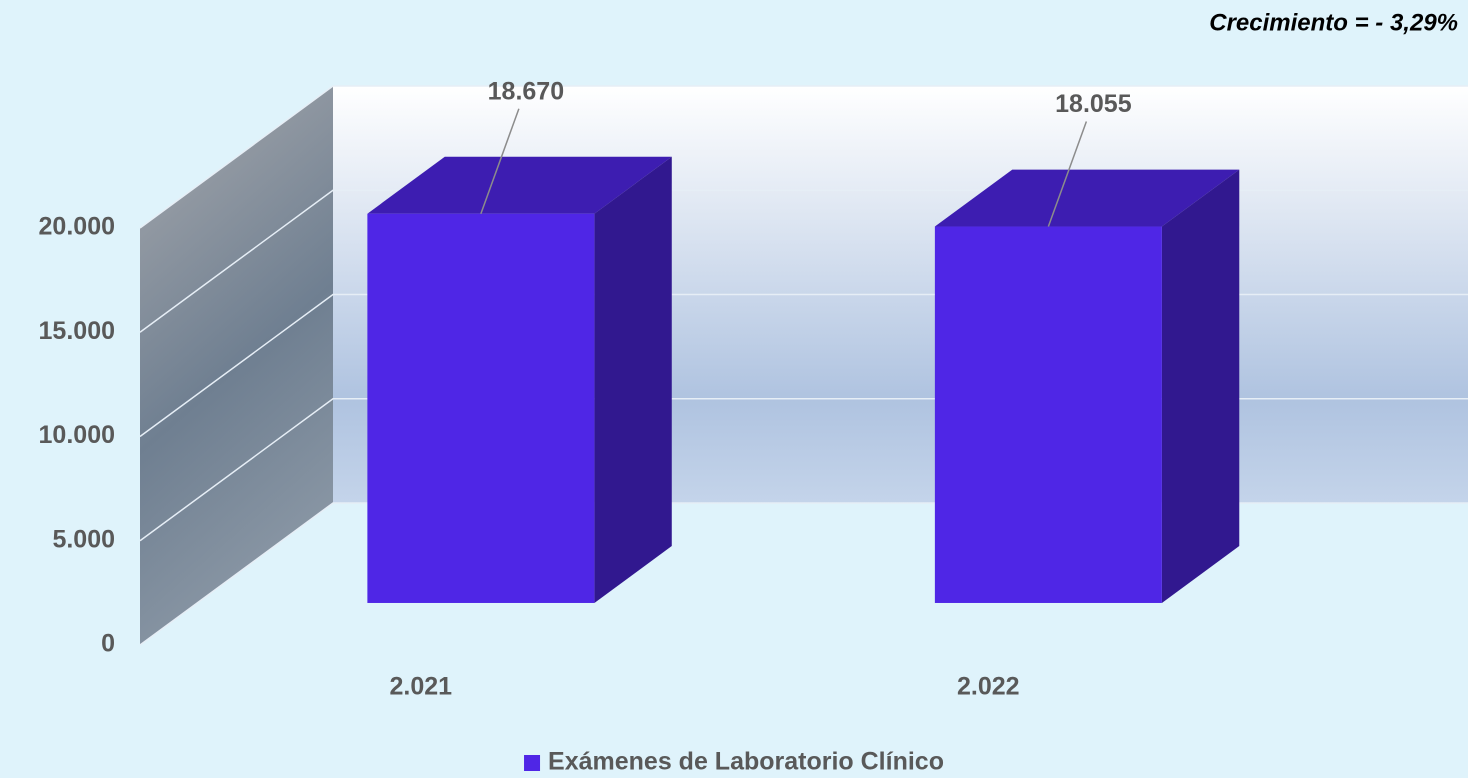 This screenshot has height=778, width=1468. What do you see at coordinates (83, 539) in the screenshot?
I see `y-tick-label: 5.000` at bounding box center [83, 539].